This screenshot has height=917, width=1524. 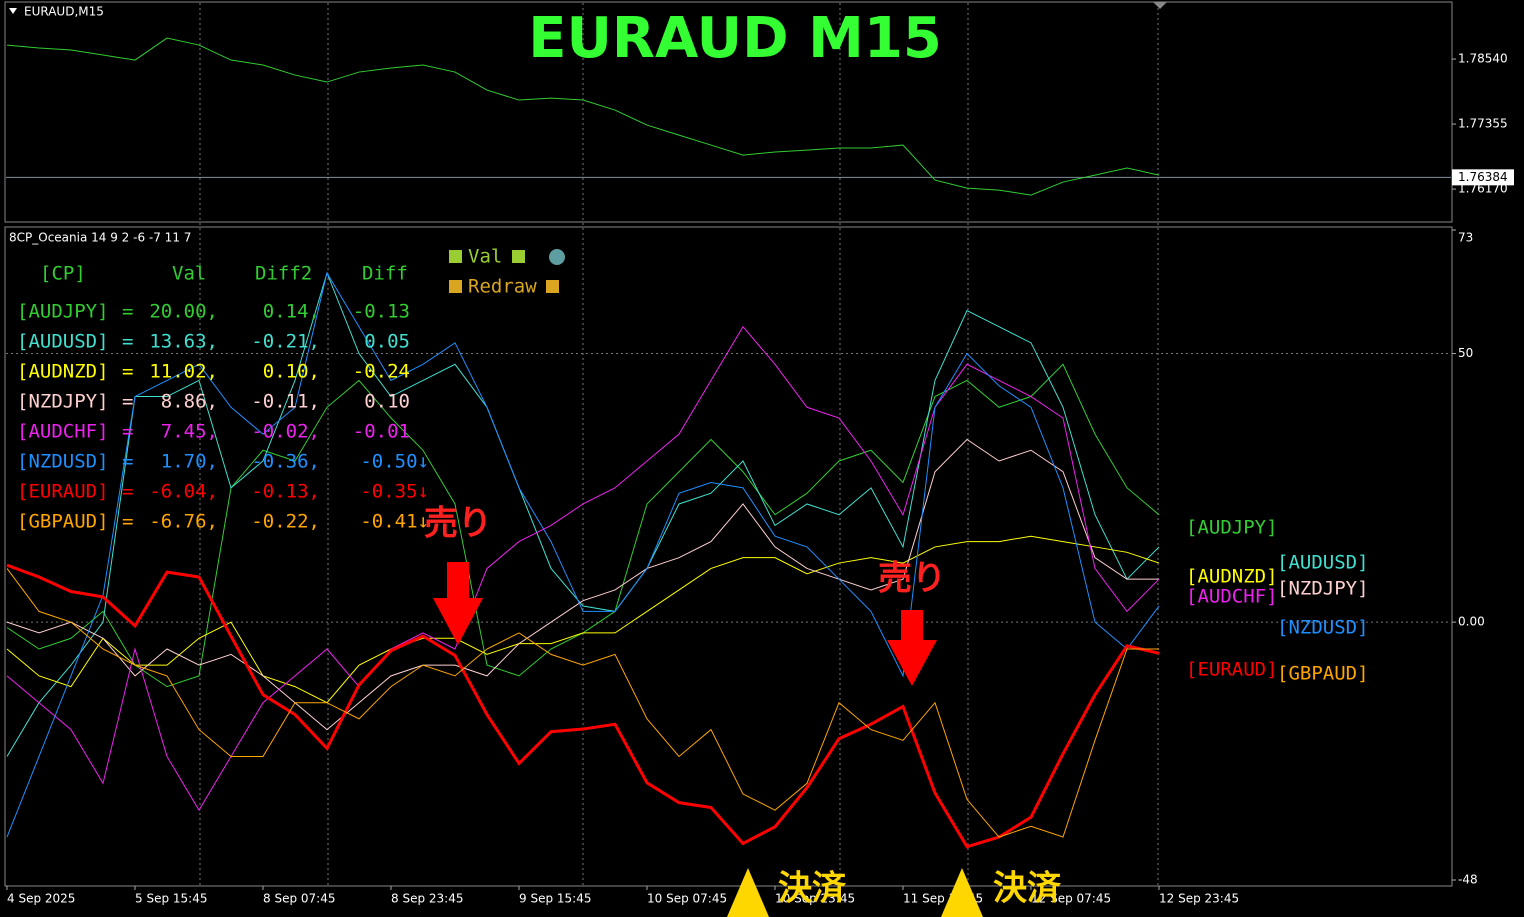 I want to click on table-cell: 11.02,, so click(x=183, y=372).